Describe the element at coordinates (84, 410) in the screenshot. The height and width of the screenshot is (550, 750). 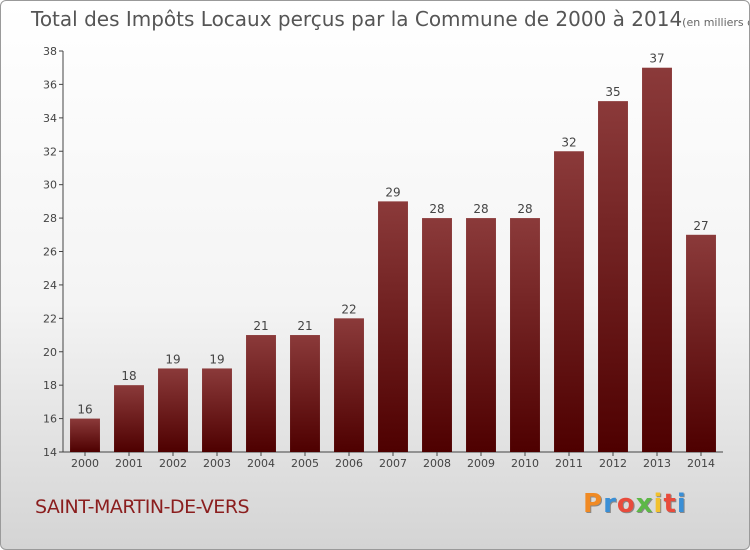
I see `bar-value-label: 16` at that location.